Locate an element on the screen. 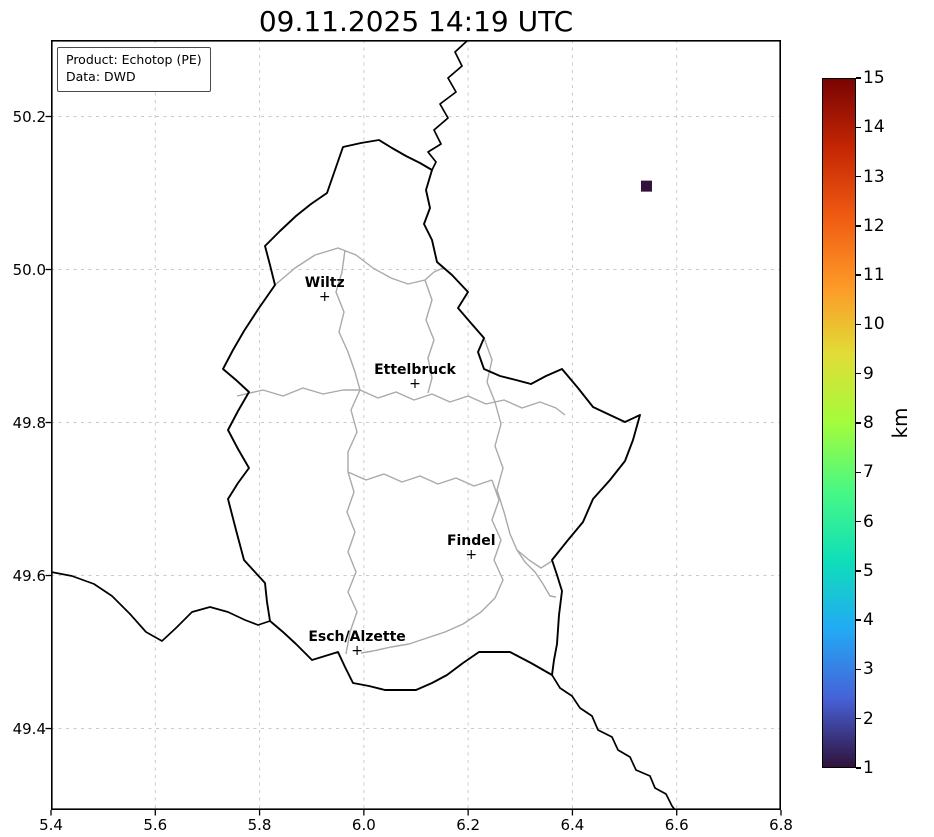 Image resolution: width=934 pixels, height=837 pixels. product-label: Product: Echotop (PE) is located at coordinates (134, 59).